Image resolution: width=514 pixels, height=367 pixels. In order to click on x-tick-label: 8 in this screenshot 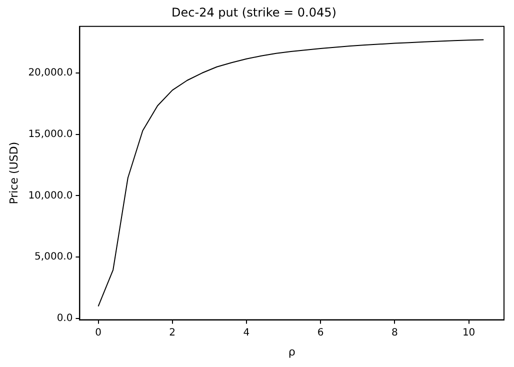, I will do `click(395, 332)`.